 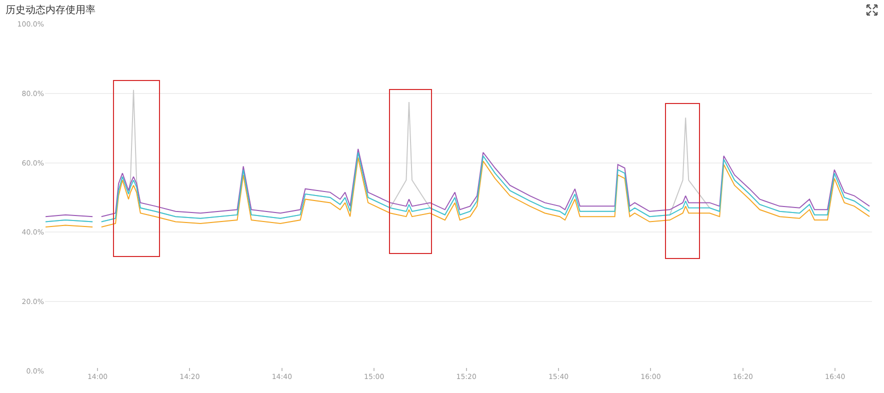 What do you see at coordinates (50, 10) in the screenshot?
I see `chart-title: 历史动态内存使用率` at bounding box center [50, 10].